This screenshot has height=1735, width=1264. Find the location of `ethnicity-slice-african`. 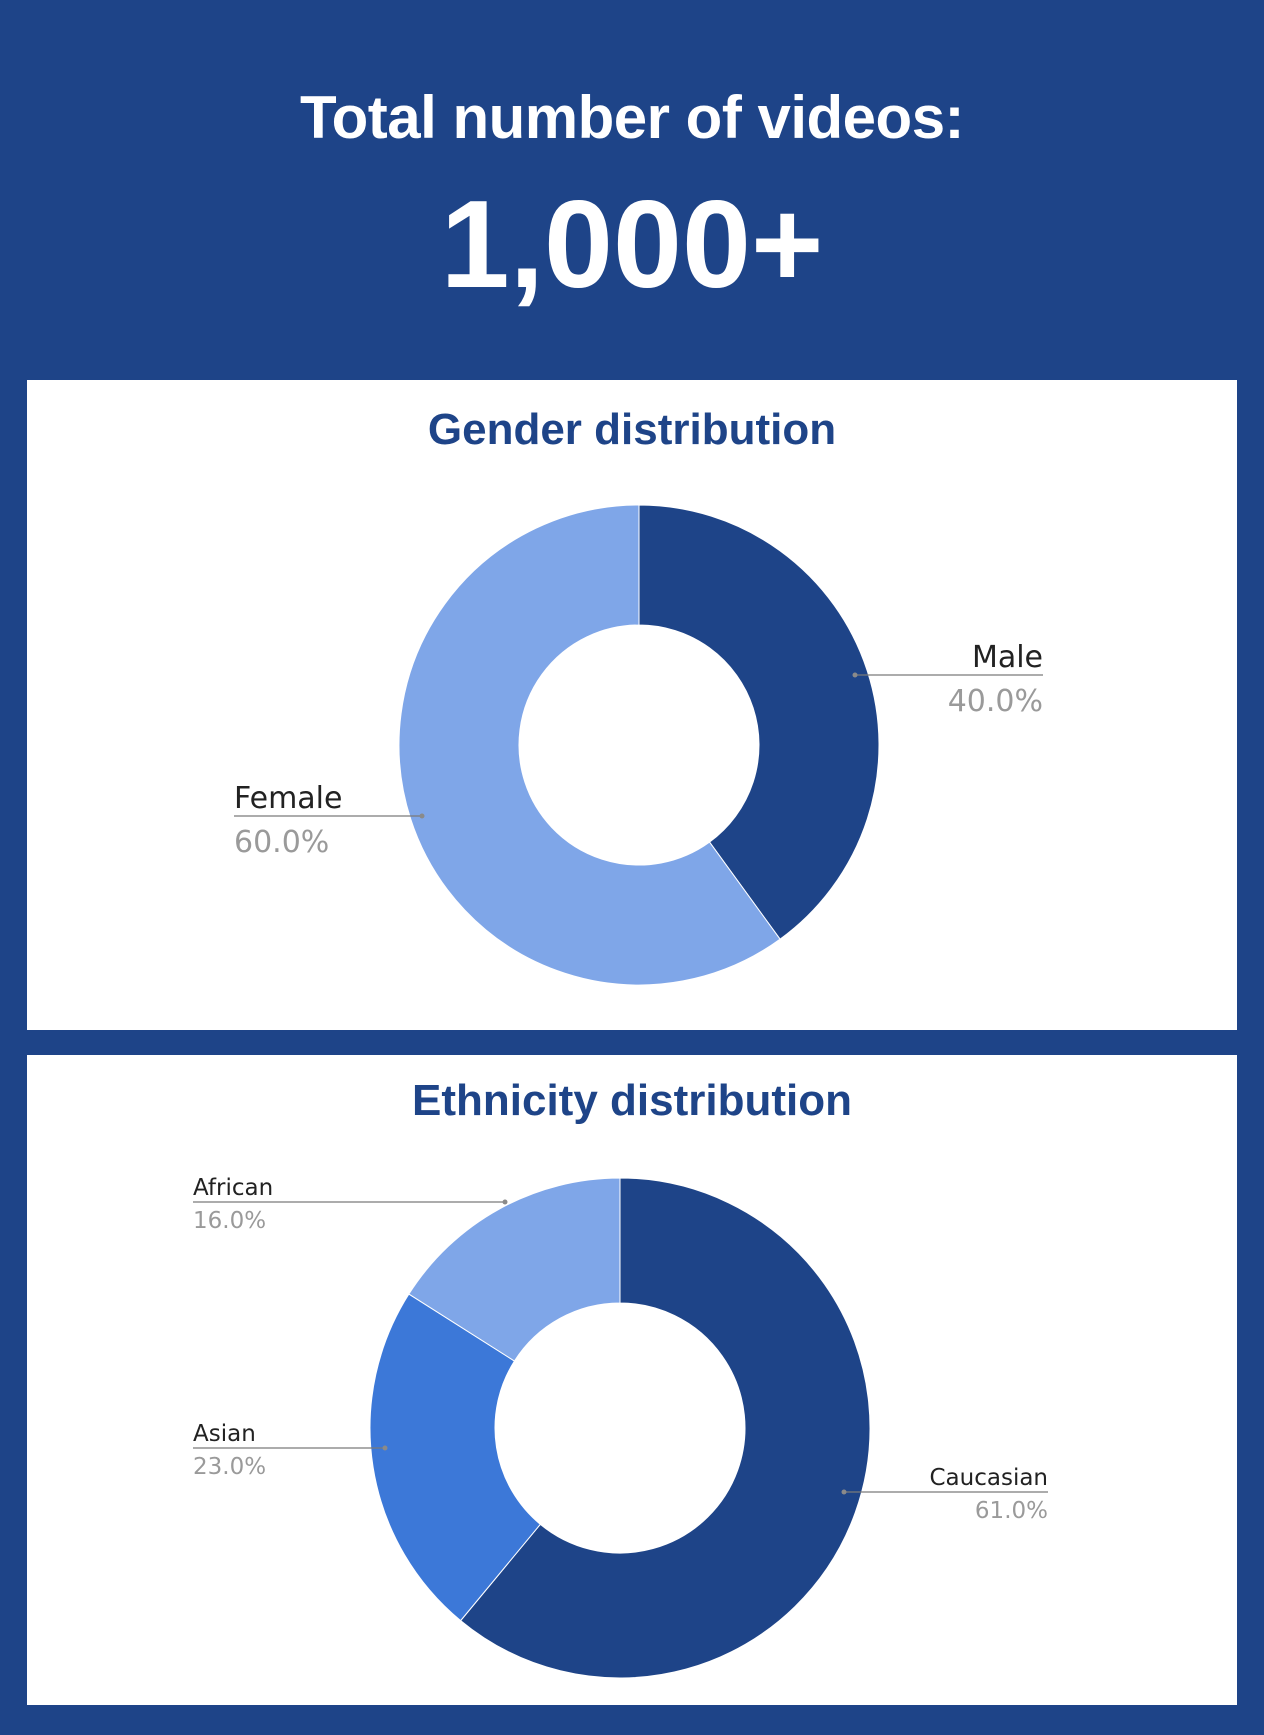

ethnicity-slice-african is located at coordinates (514, 1269).